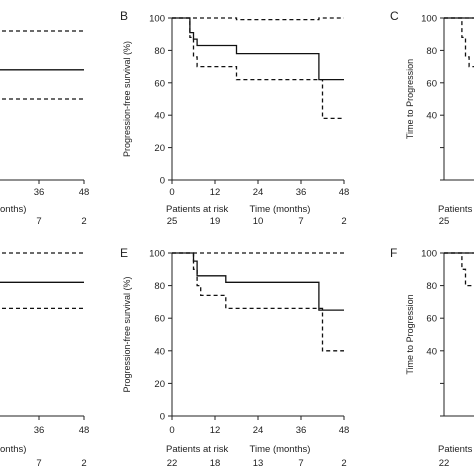 Image resolution: width=474 pixels, height=474 pixels. I want to click on risk-count: 19, so click(215, 221).